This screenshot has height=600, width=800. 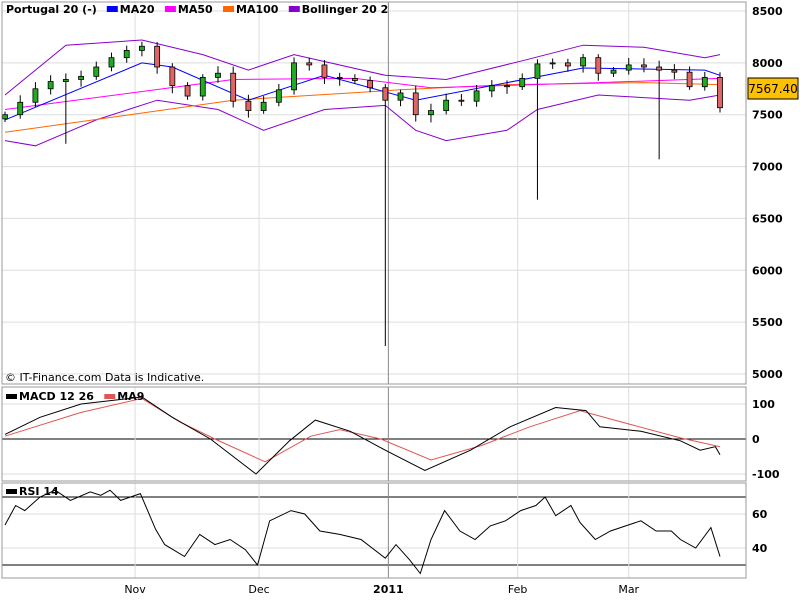 I want to click on legend-label: MA100, so click(x=257, y=9).